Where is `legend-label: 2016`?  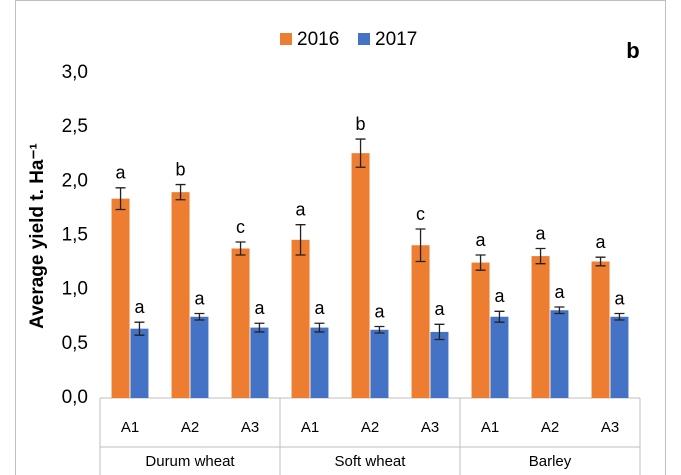 legend-label: 2016 is located at coordinates (318, 39).